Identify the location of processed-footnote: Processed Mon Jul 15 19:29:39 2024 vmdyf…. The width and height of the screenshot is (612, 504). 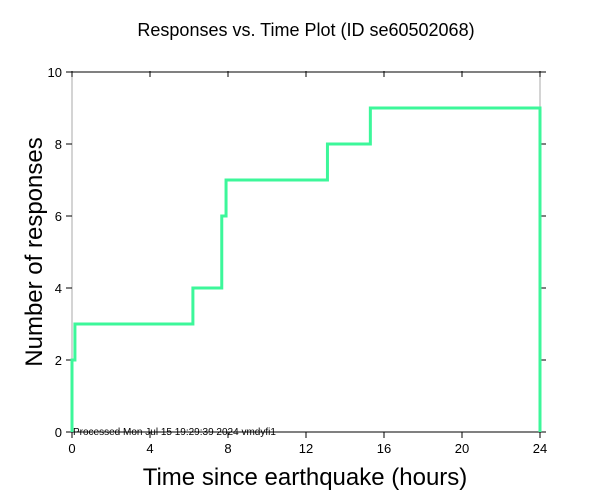
(174, 432).